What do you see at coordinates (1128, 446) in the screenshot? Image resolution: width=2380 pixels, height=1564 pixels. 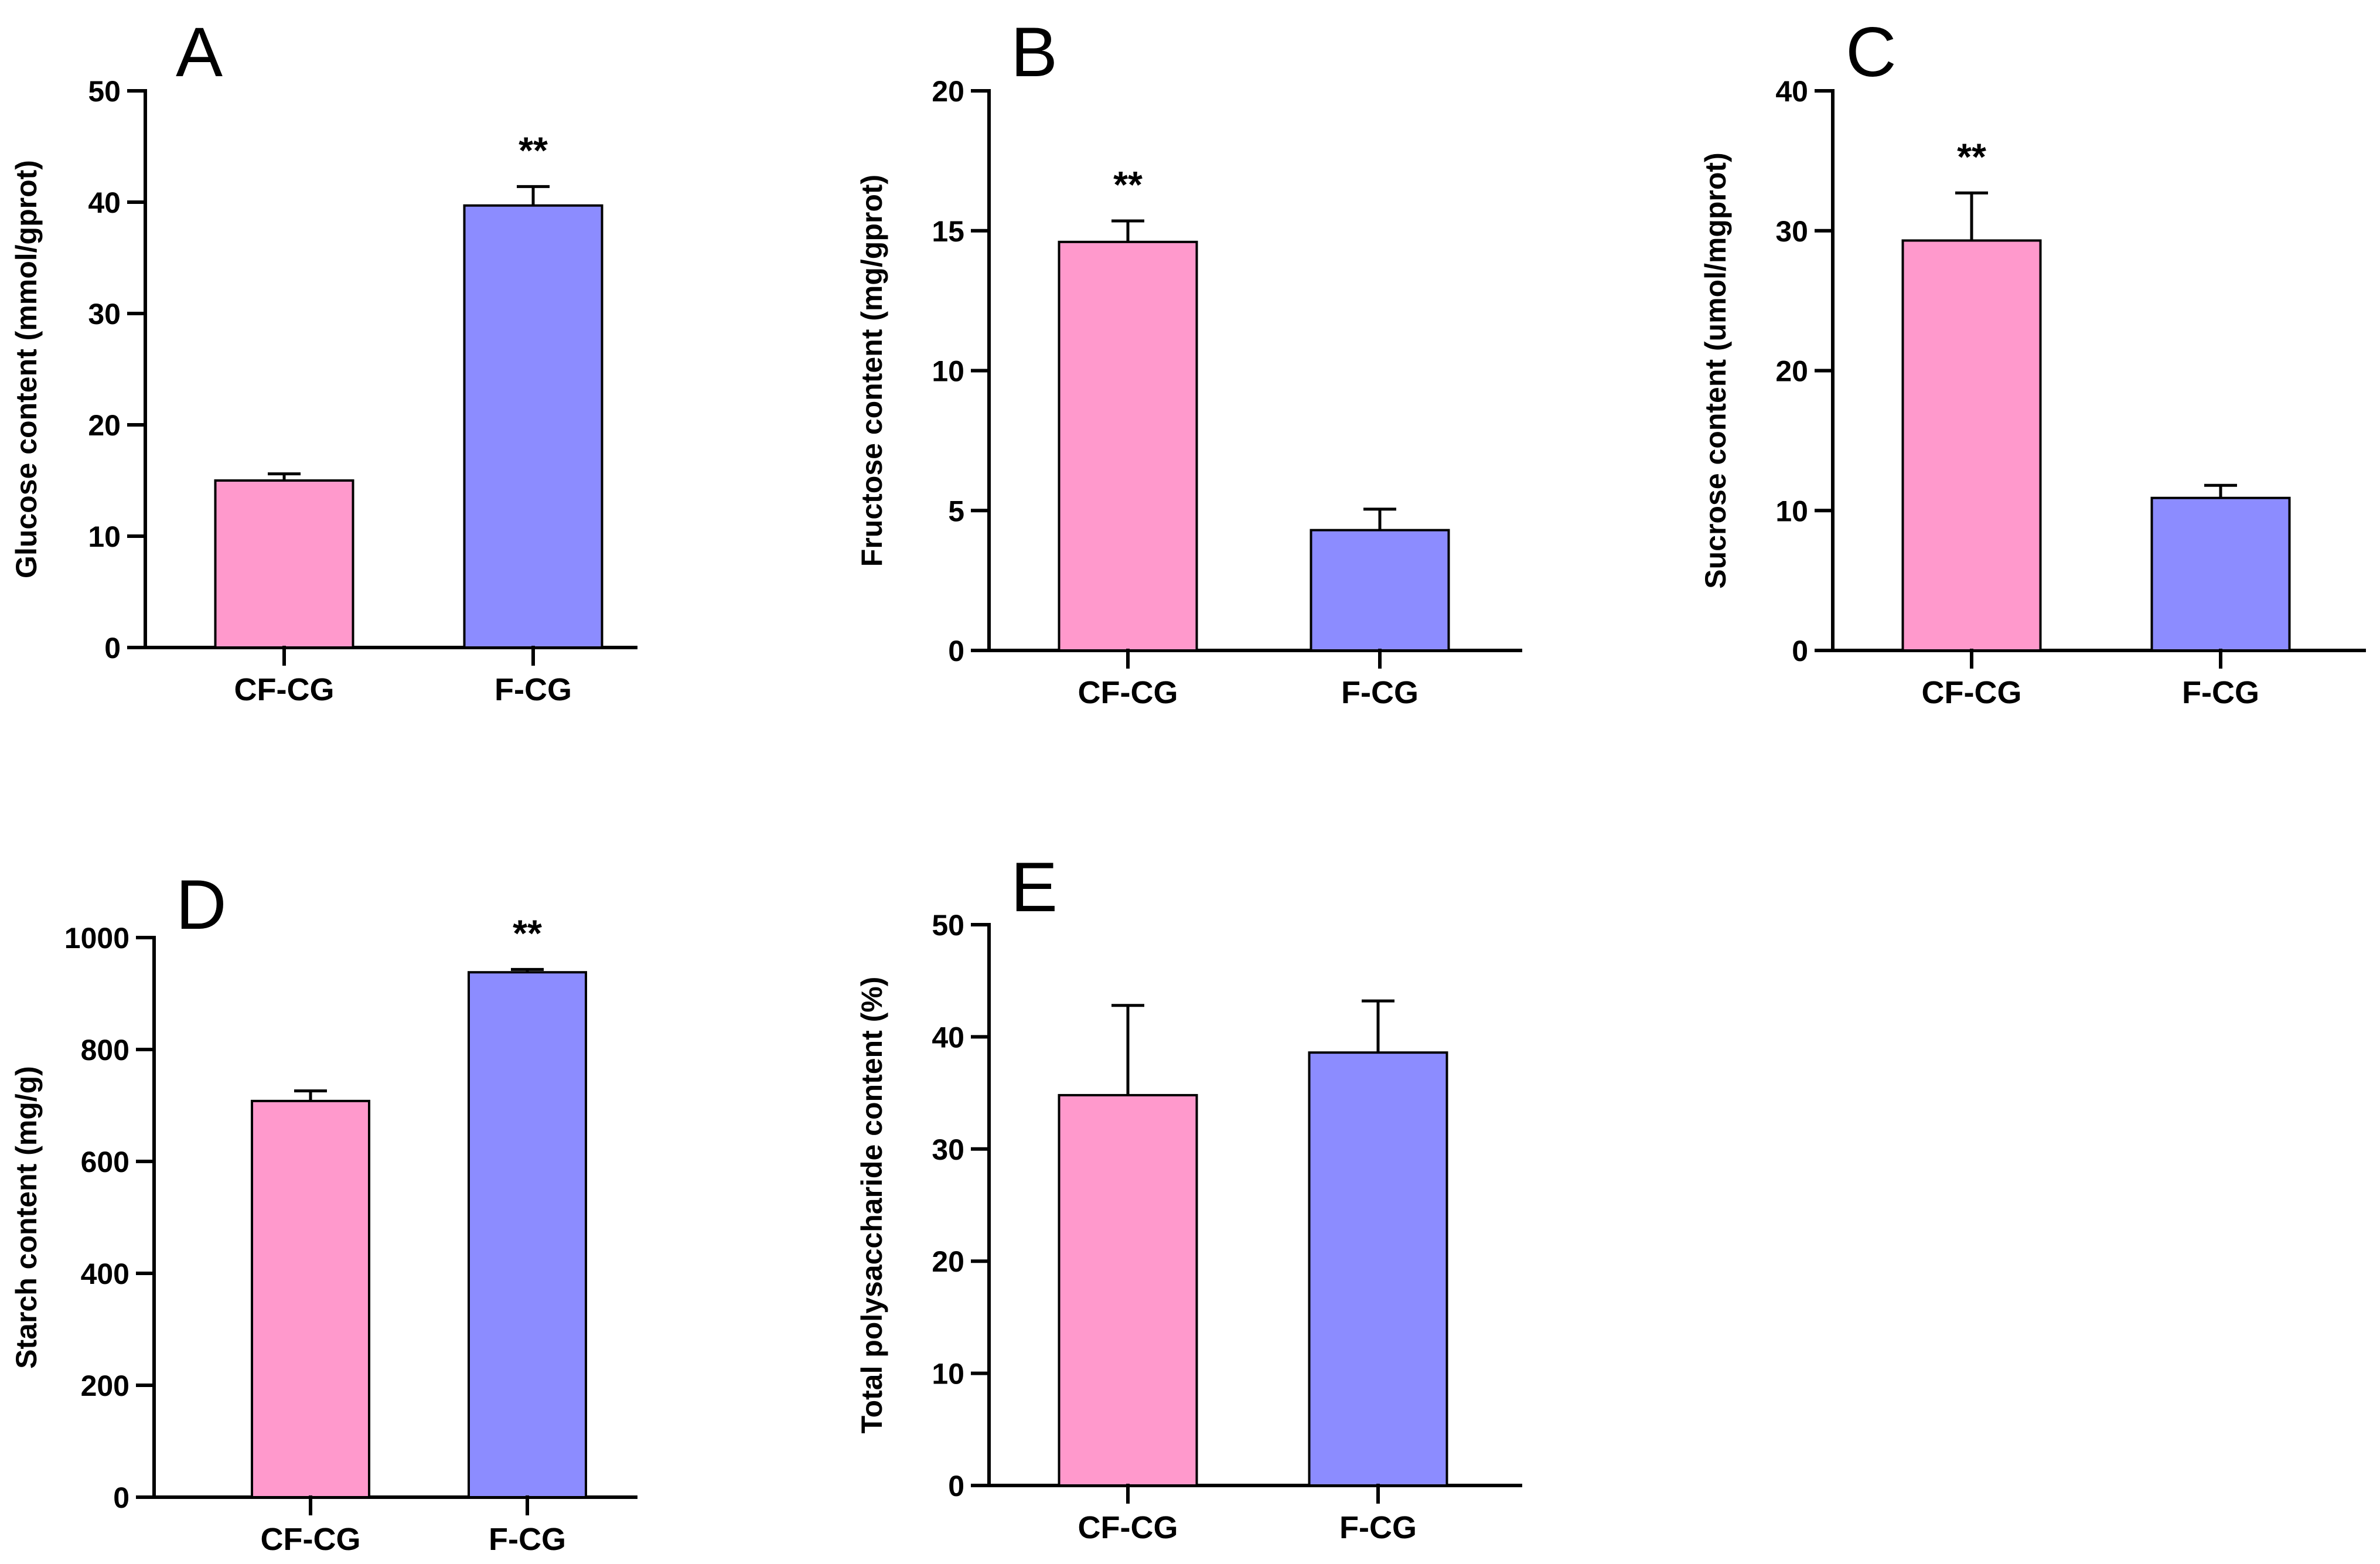 I see `bar-b-cf-cg` at bounding box center [1128, 446].